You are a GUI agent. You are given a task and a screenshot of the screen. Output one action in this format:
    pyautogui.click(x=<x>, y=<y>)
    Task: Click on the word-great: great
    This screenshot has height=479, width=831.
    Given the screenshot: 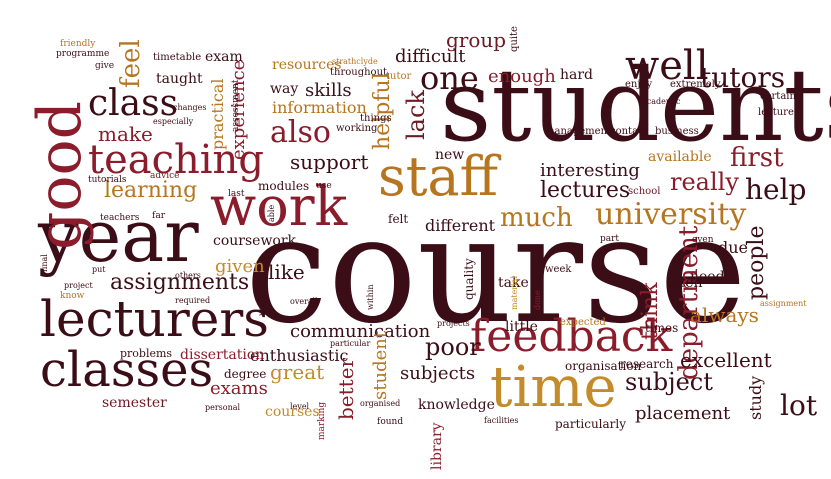 What is the action you would take?
    pyautogui.click(x=297, y=372)
    